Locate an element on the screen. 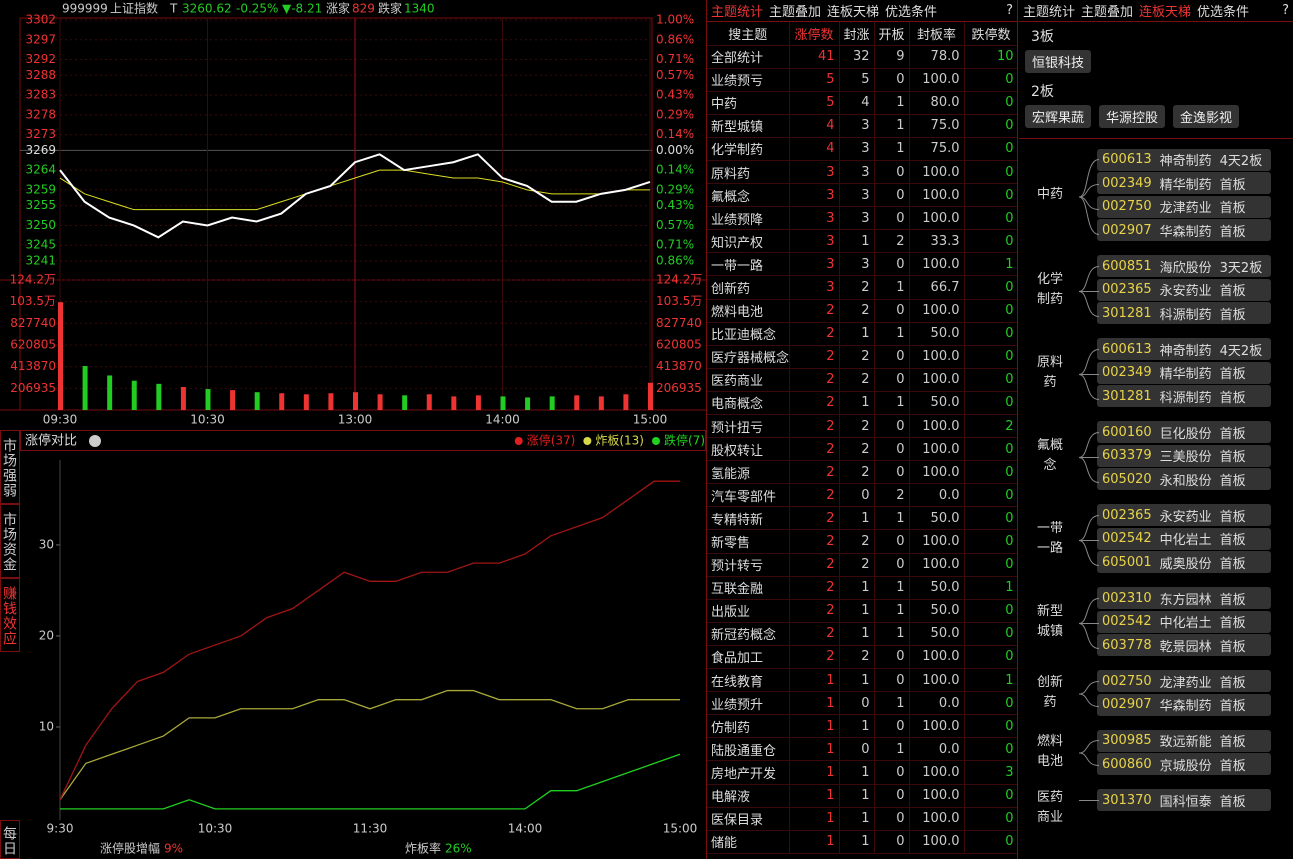 The height and width of the screenshot is (859, 1293). theme-row: 全部统计 41 32 9 78.0 10 is located at coordinates (862, 57).